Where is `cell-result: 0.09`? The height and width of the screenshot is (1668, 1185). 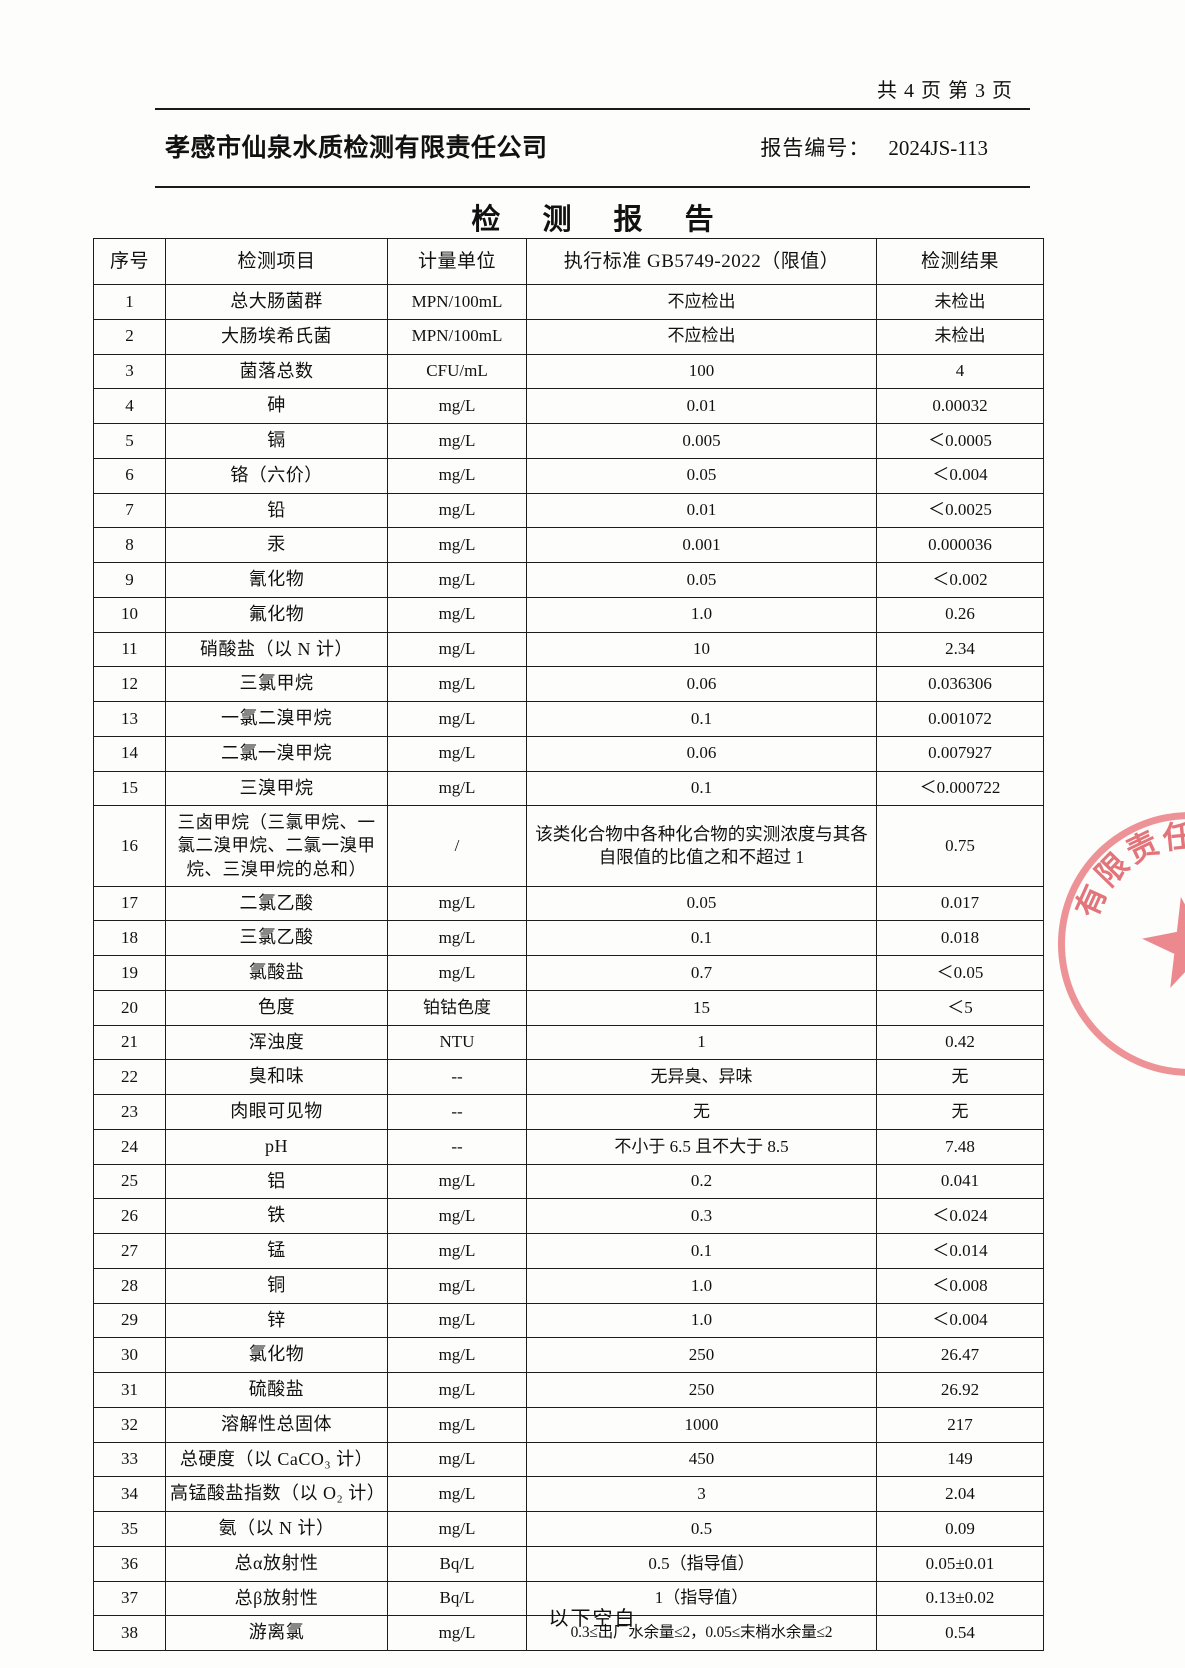 cell-result: 0.09 is located at coordinates (960, 1529).